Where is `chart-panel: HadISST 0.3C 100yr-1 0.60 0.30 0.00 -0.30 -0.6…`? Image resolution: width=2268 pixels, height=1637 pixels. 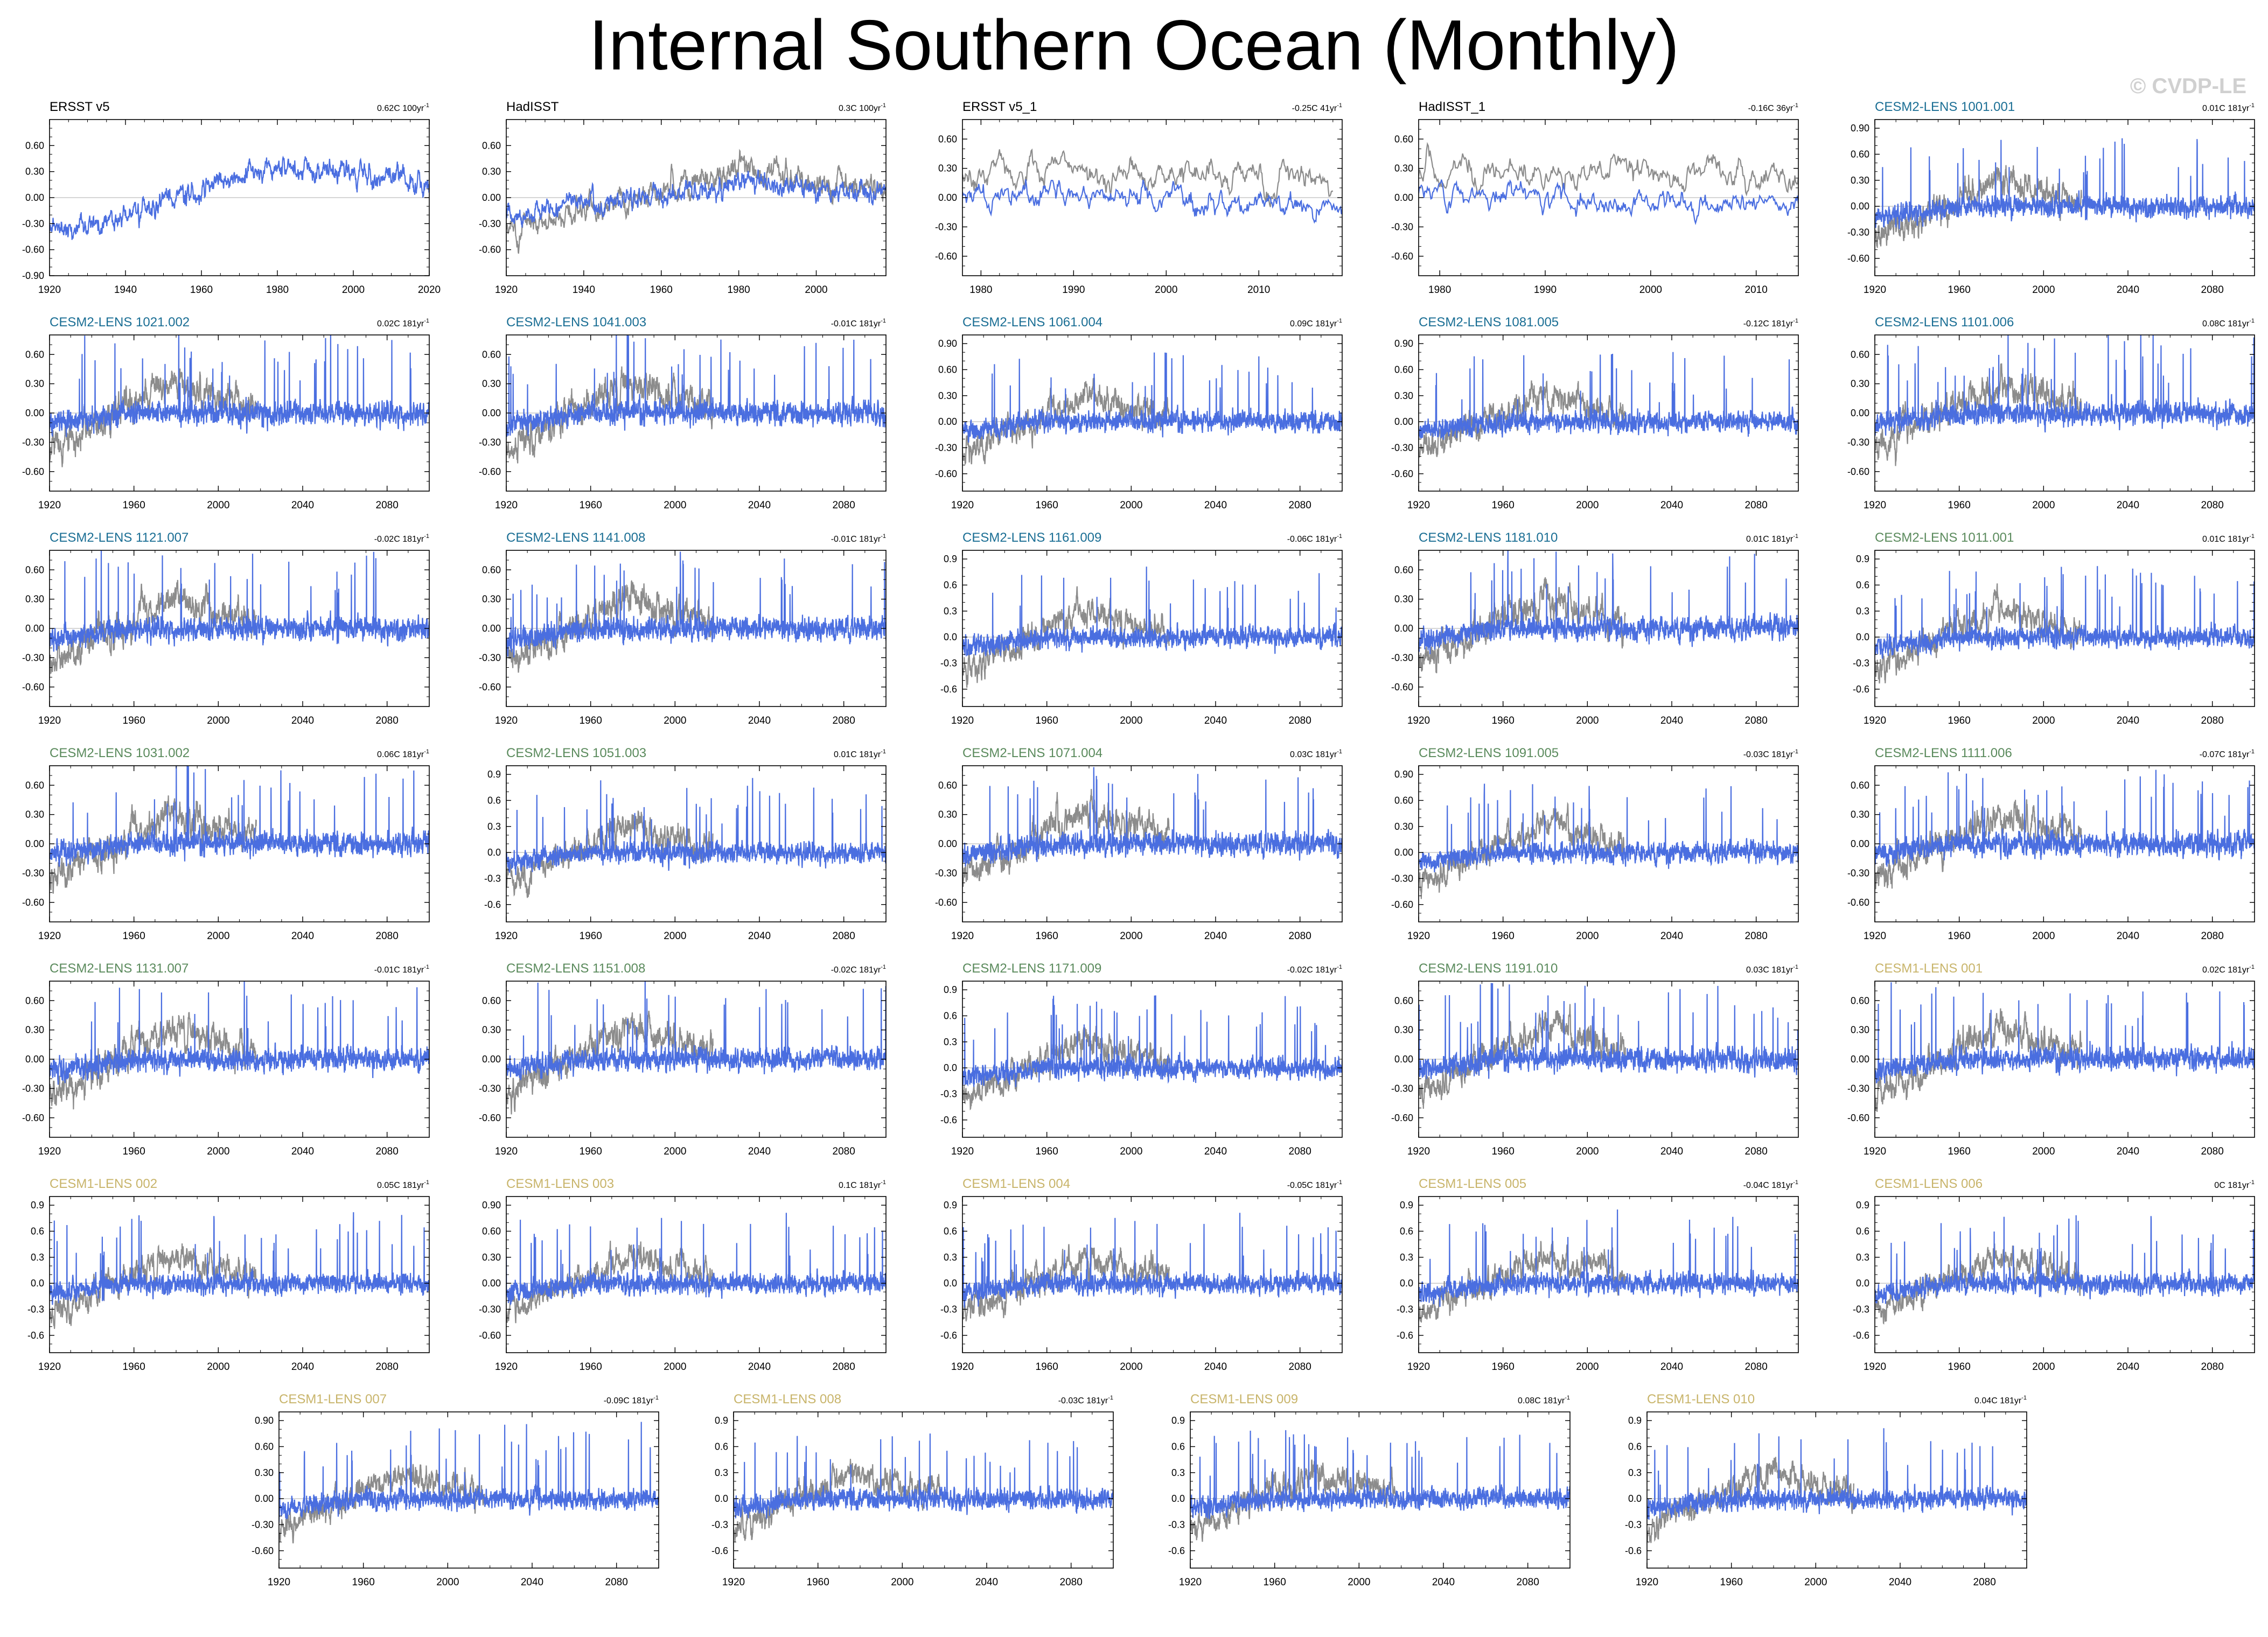 chart-panel: HadISST 0.3C 100yr-1 0.60 0.30 0.00 -0.30 -0.6… is located at coordinates (683, 202).